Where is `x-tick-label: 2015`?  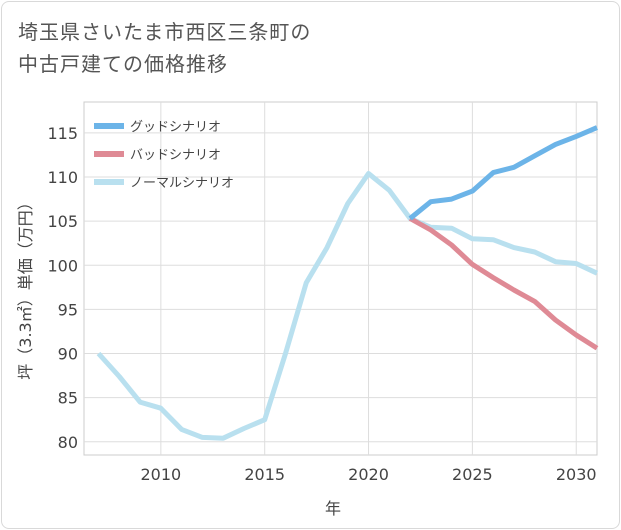 x-tick-label: 2015 is located at coordinates (264, 474).